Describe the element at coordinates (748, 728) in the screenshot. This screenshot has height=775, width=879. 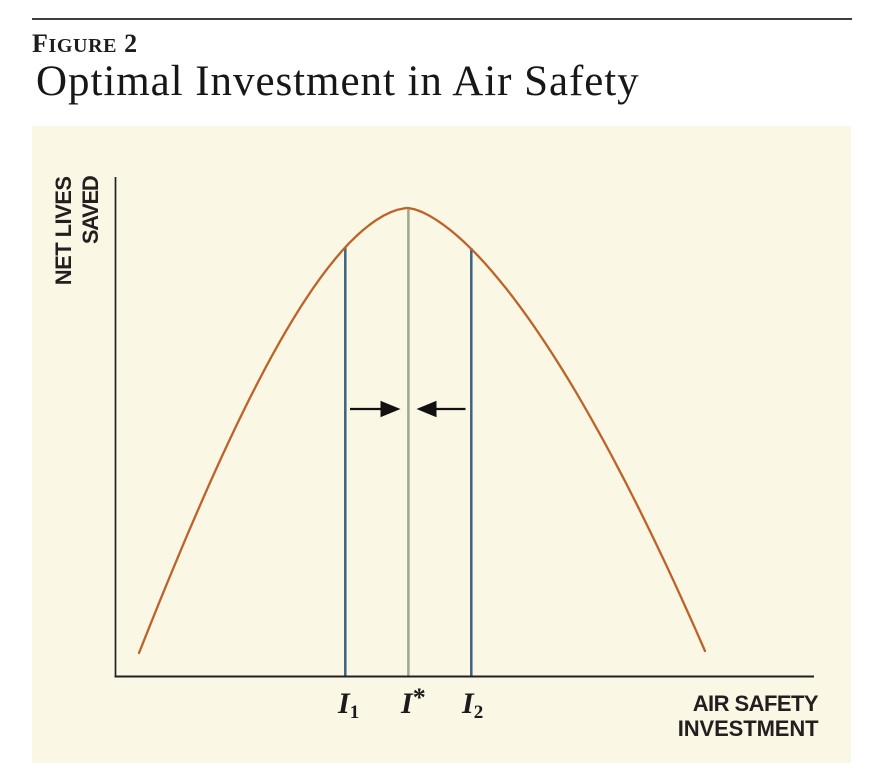
I see `svg-text: INVESTMENT` at that location.